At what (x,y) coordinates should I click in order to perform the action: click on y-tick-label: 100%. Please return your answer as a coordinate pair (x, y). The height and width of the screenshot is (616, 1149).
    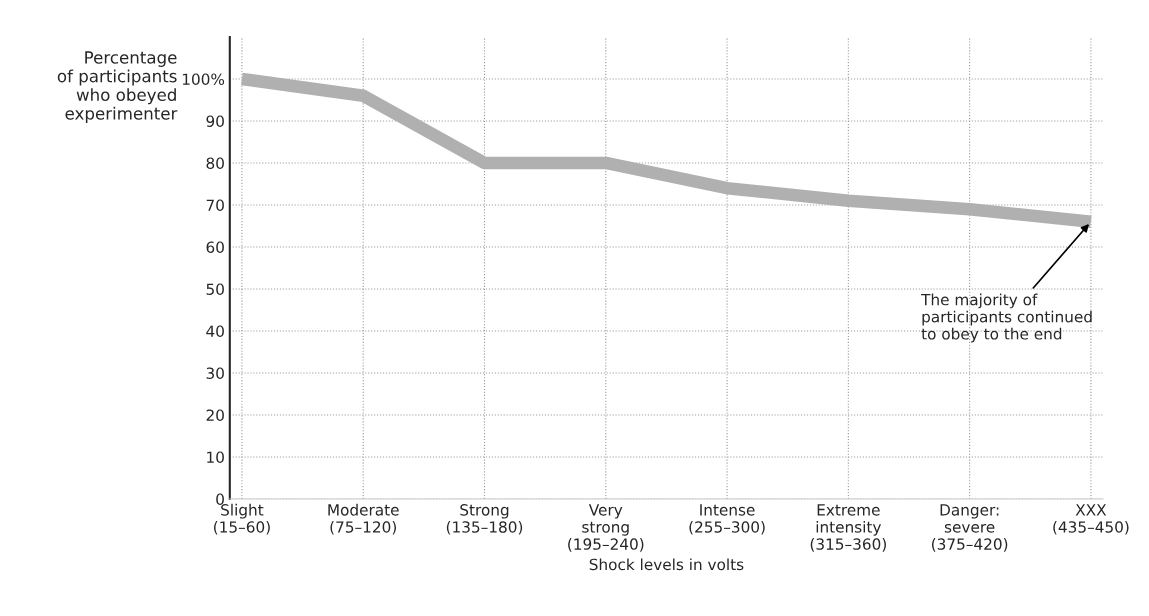
    Looking at the image, I should click on (203, 79).